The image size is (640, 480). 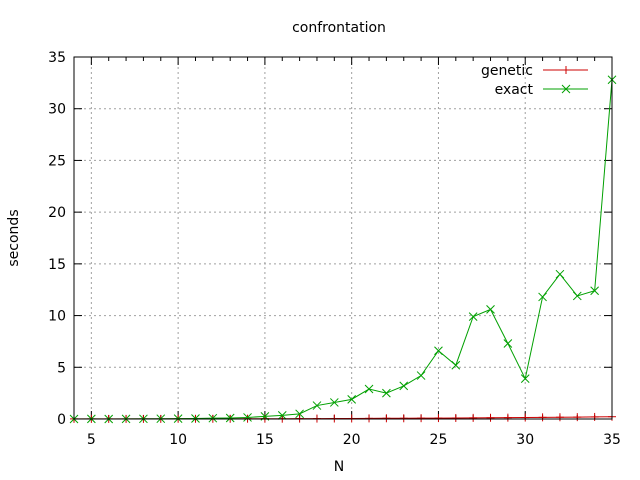 What do you see at coordinates (439, 440) in the screenshot?
I see `x-tick-label: 25` at bounding box center [439, 440].